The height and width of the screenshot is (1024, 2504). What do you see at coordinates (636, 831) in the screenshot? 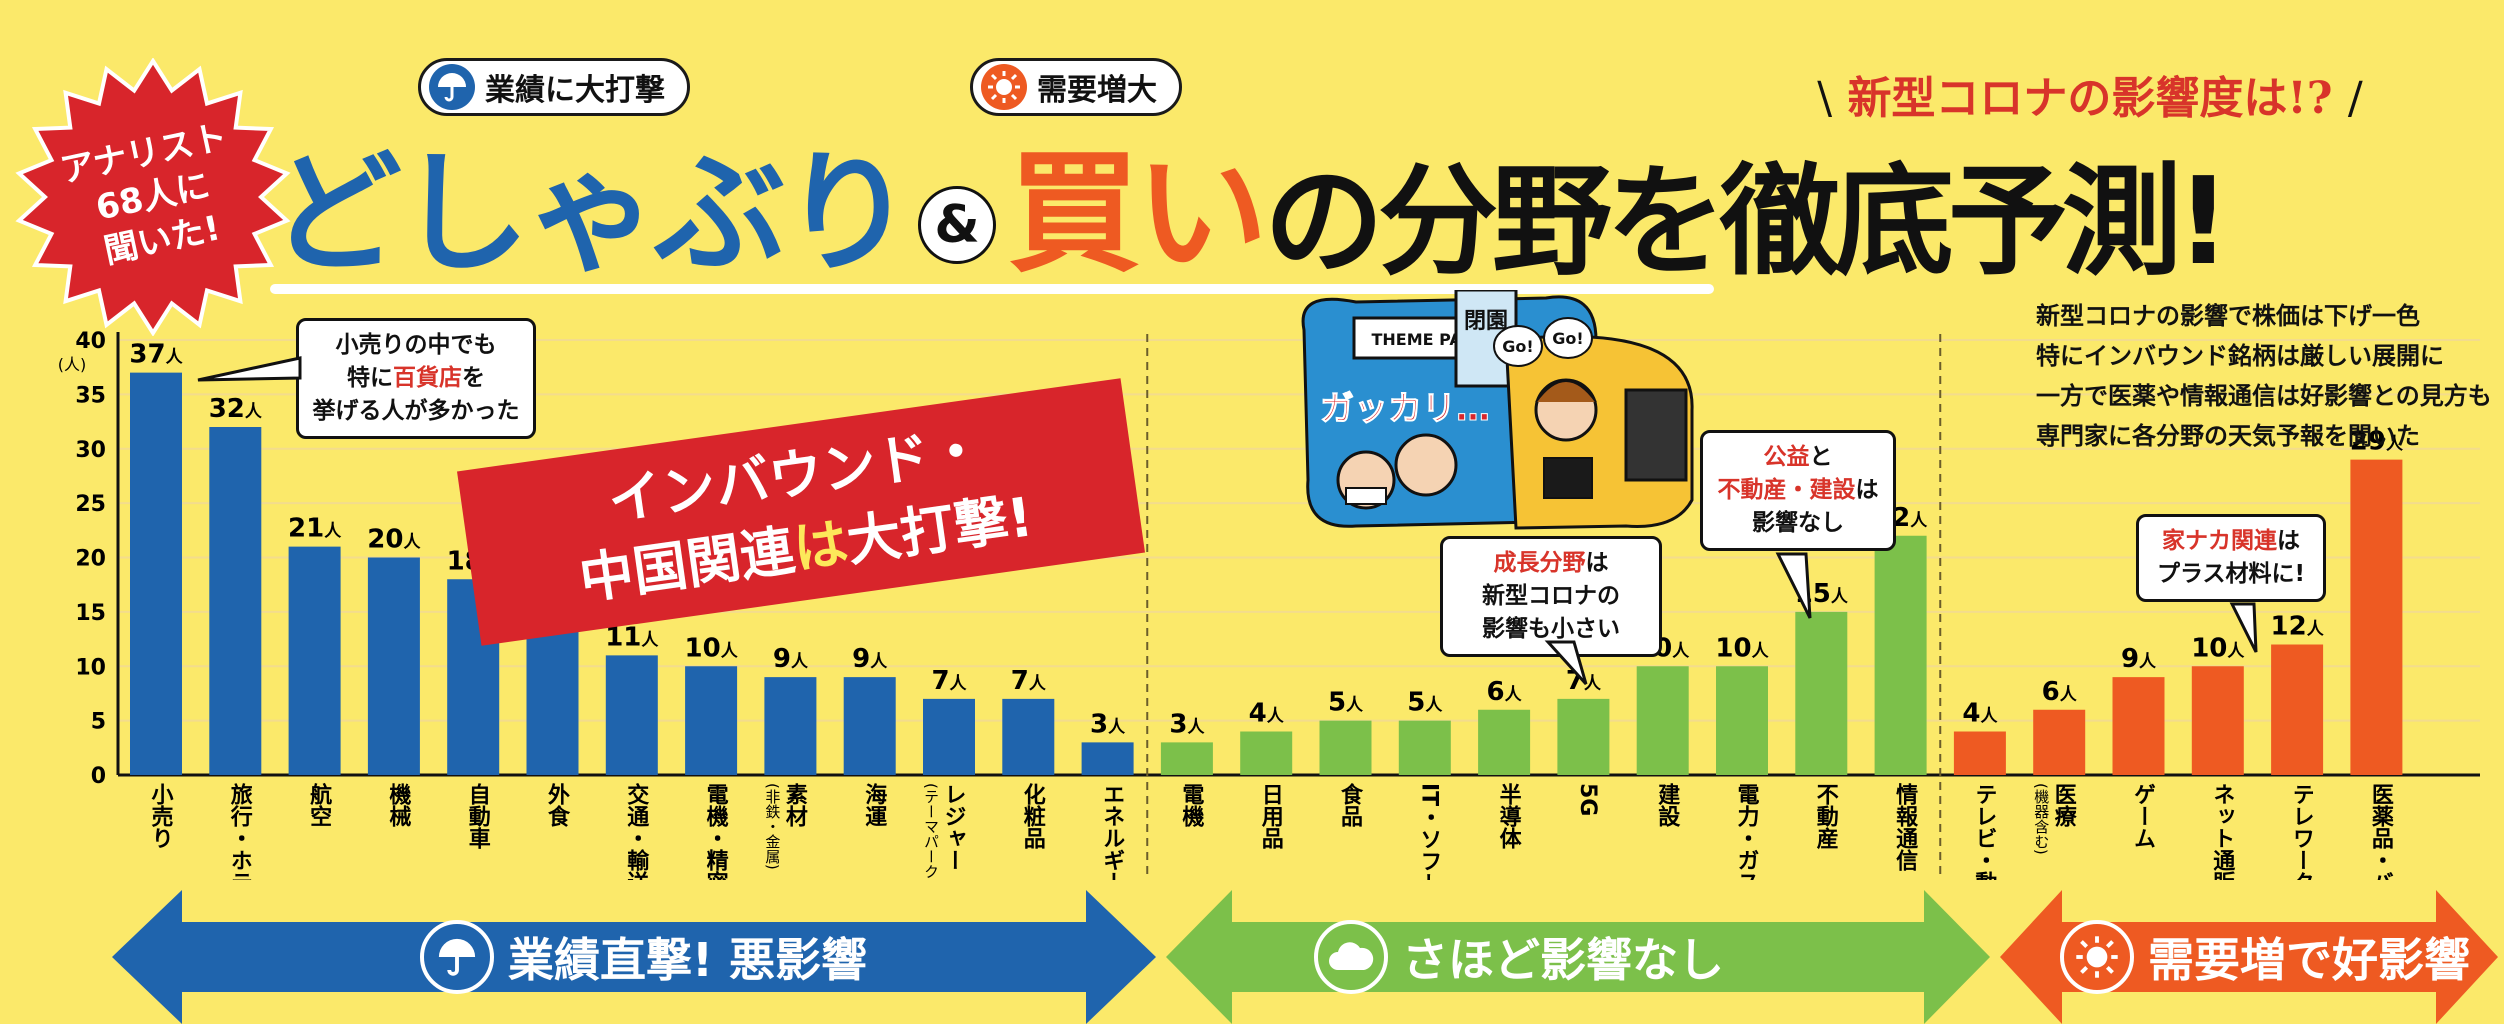
I see `x-category-label: 交通・輸送` at bounding box center [636, 831].